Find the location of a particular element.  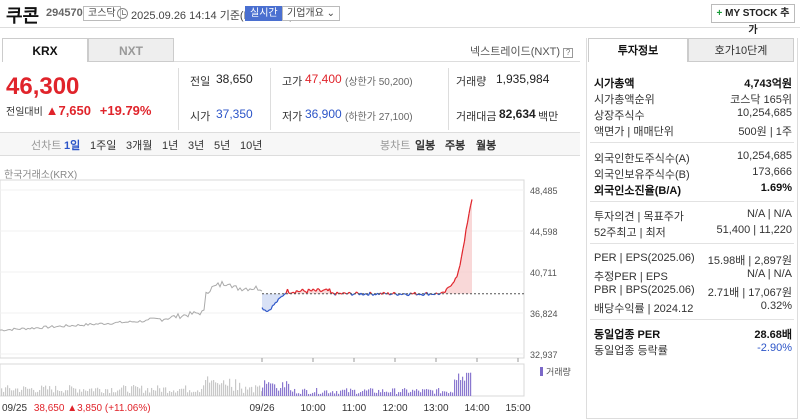

realtime-badge: 실시간 is located at coordinates (264, 13).